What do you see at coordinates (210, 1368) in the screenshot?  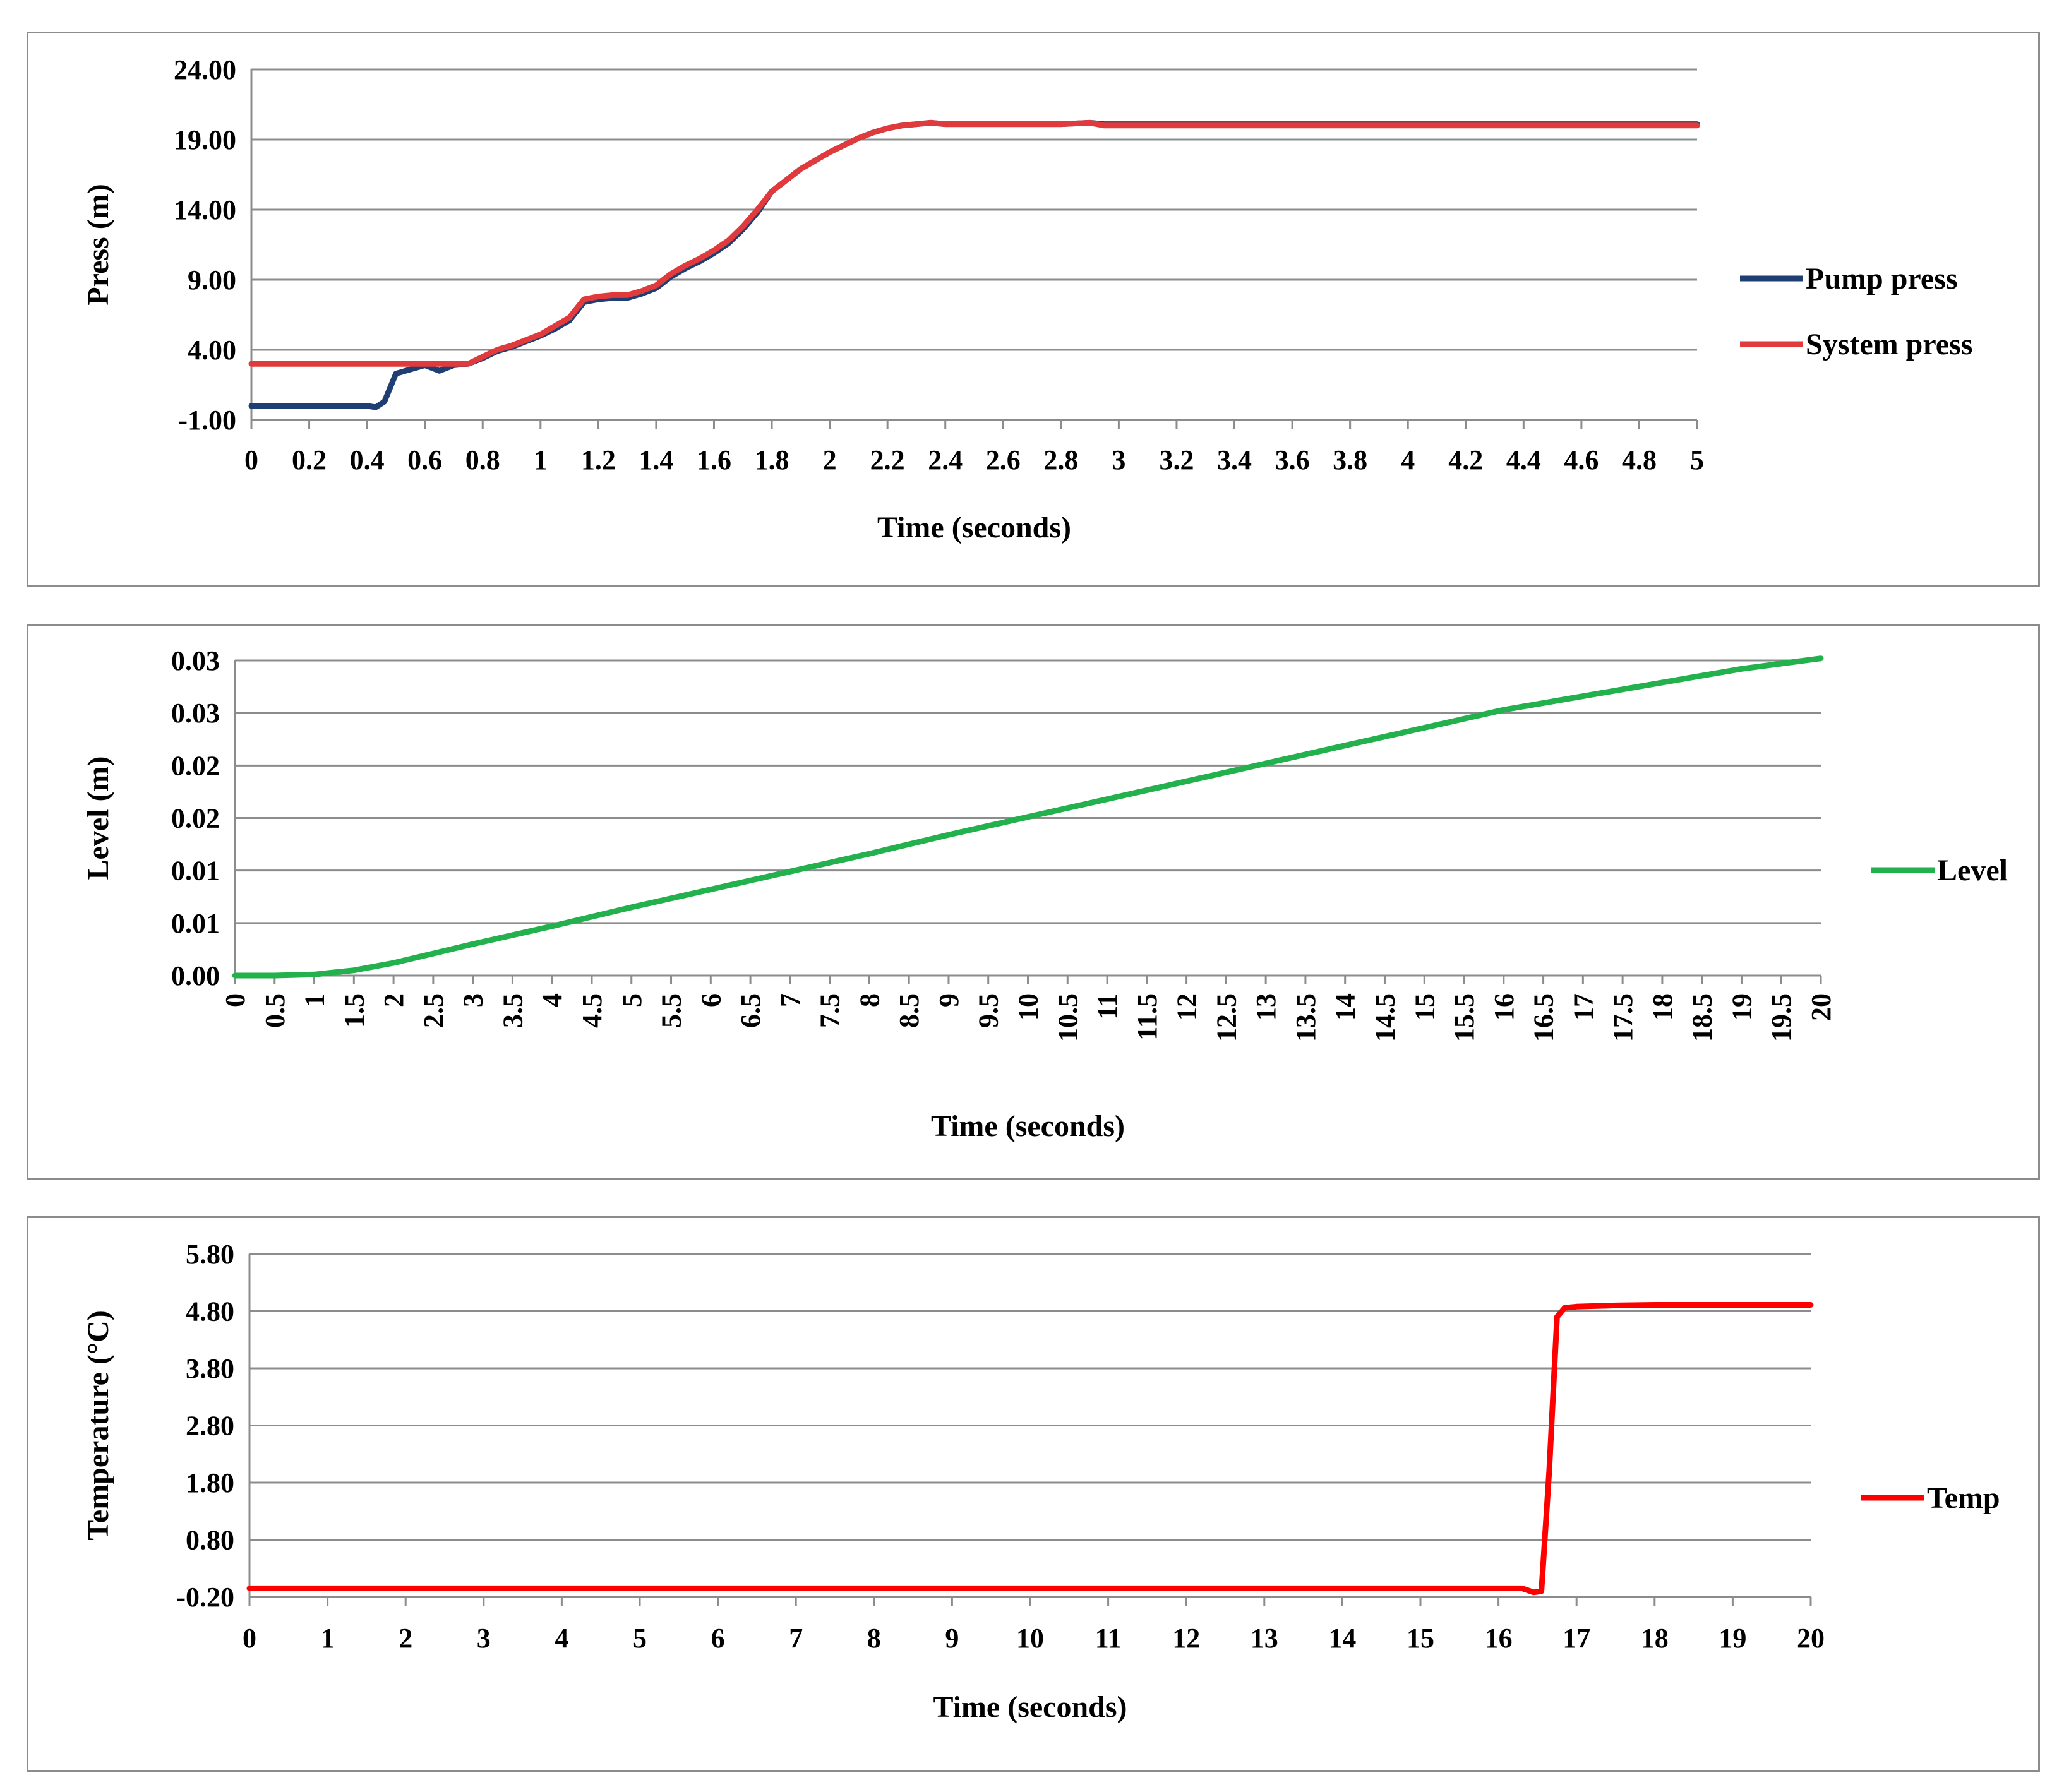 I see `y-tick-label: 3.80` at bounding box center [210, 1368].